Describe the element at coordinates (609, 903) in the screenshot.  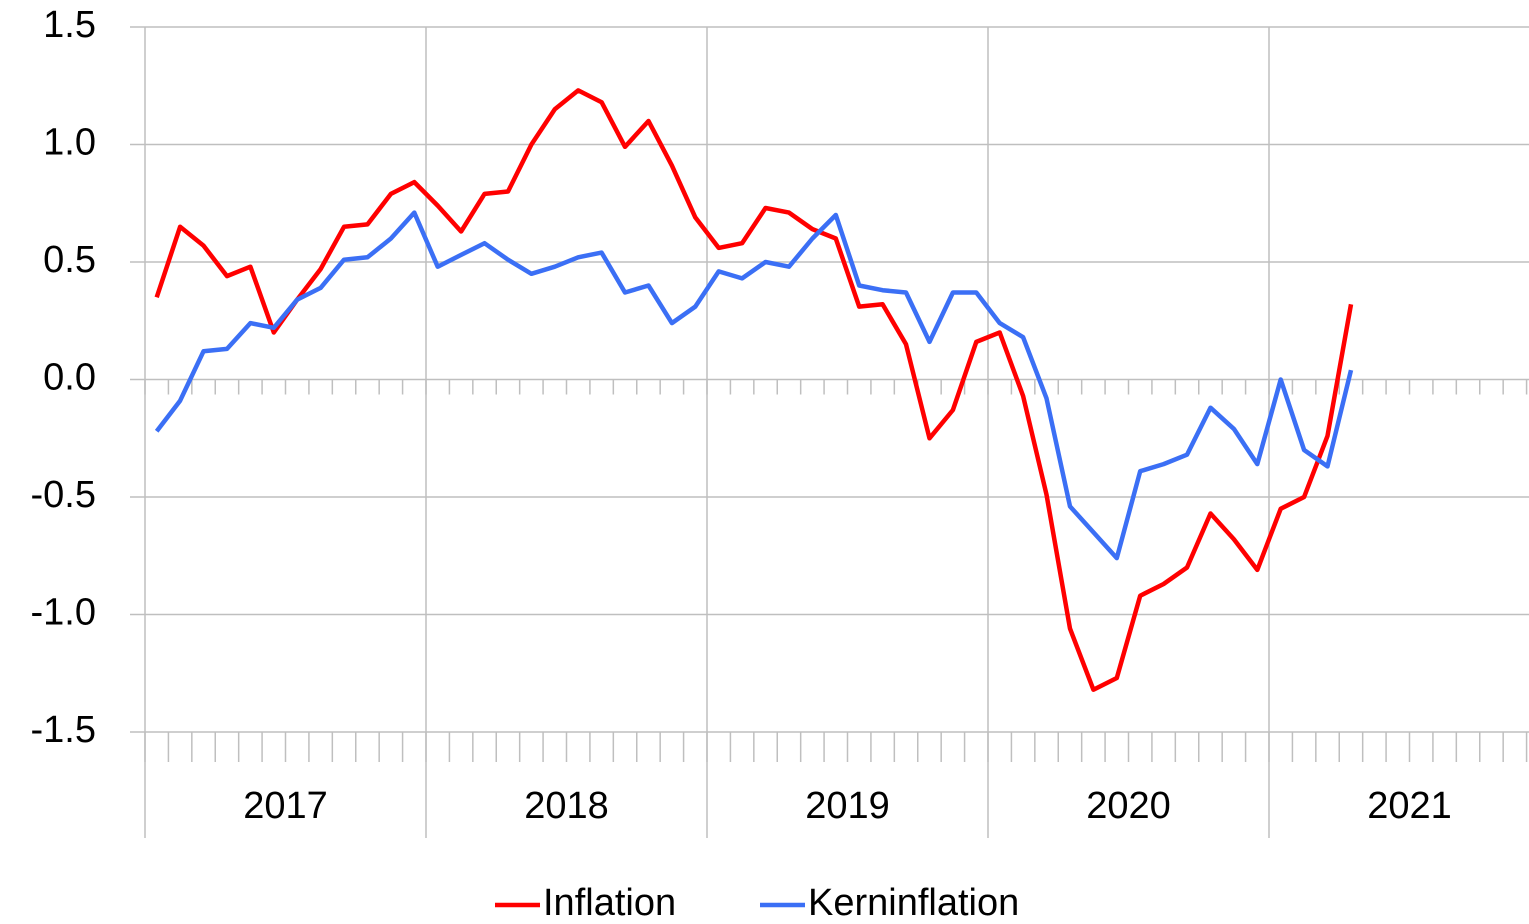
I see `legend-label: Inflation` at that location.